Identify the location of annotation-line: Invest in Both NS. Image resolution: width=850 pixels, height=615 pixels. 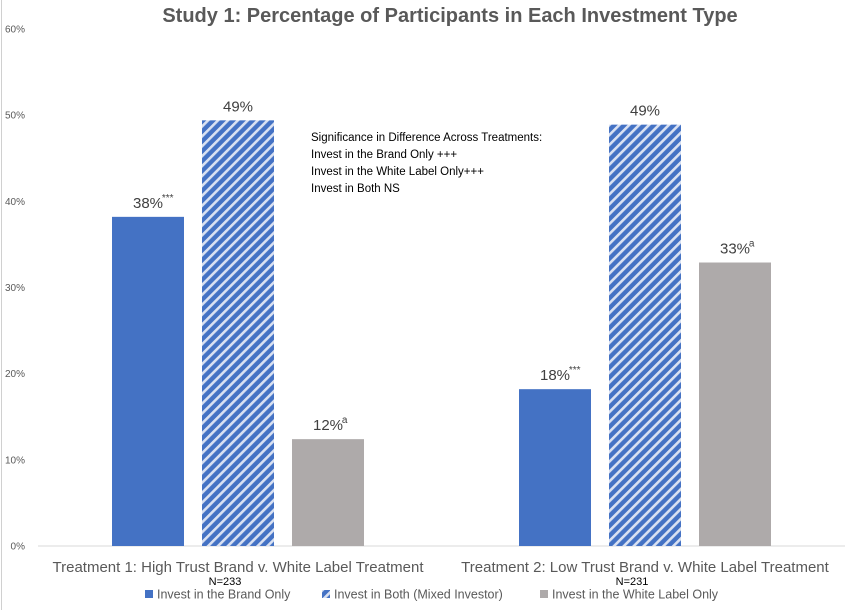
(355, 189).